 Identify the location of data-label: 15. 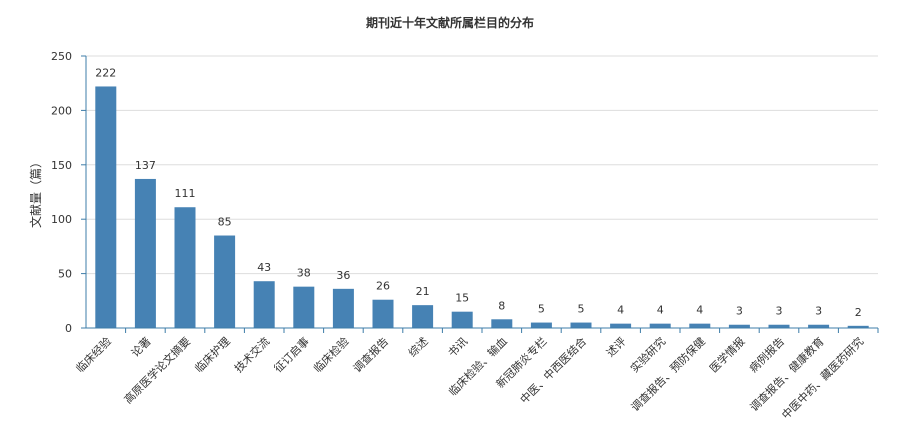
(462, 298).